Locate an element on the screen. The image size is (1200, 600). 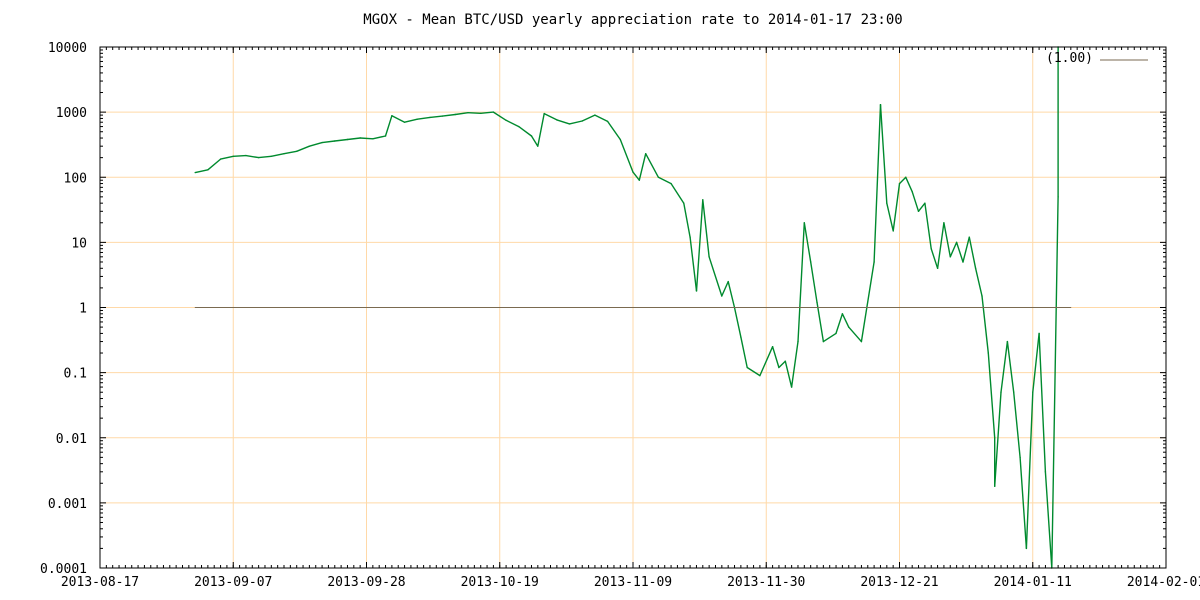
x-tick-label: 2014-02-01 is located at coordinates (1163, 582).